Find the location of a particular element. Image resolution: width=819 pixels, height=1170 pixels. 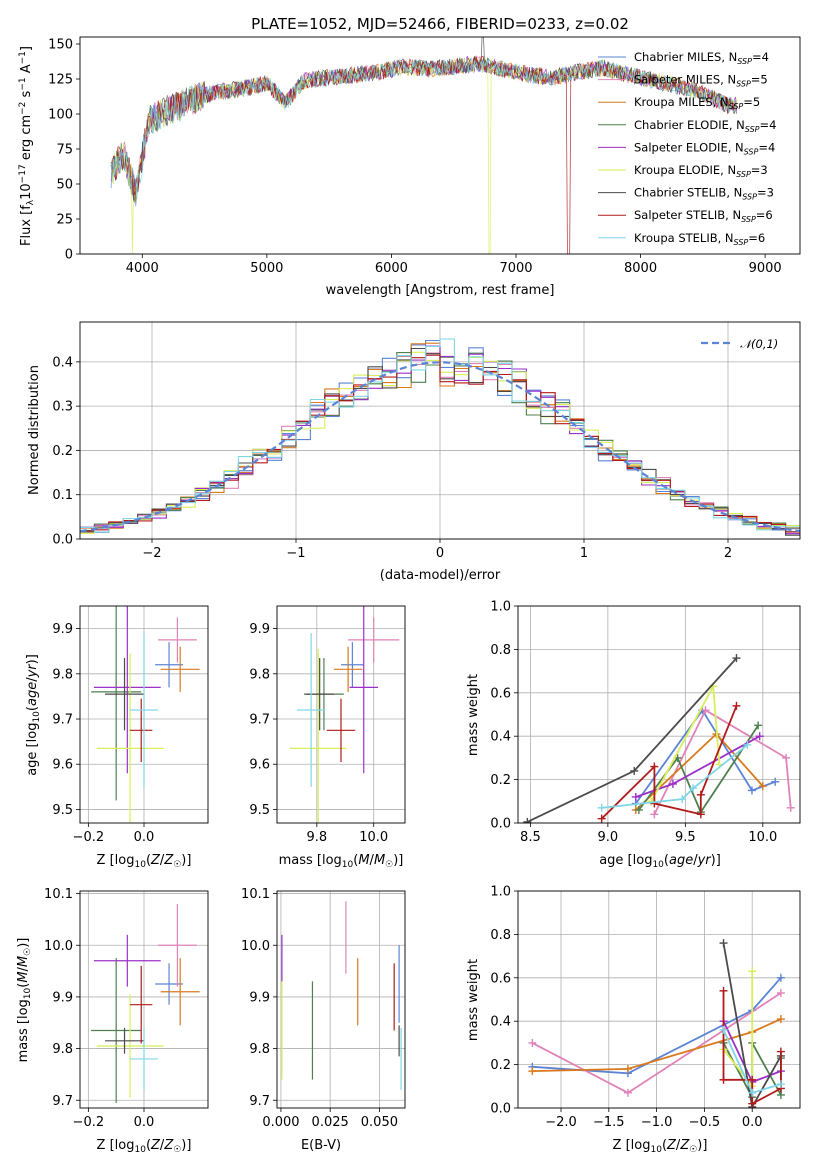

age-vs-mass-panel: 9.8 10.0 9.5 9.6 9.7 9.8 9.9 is located at coordinates (327, 725).